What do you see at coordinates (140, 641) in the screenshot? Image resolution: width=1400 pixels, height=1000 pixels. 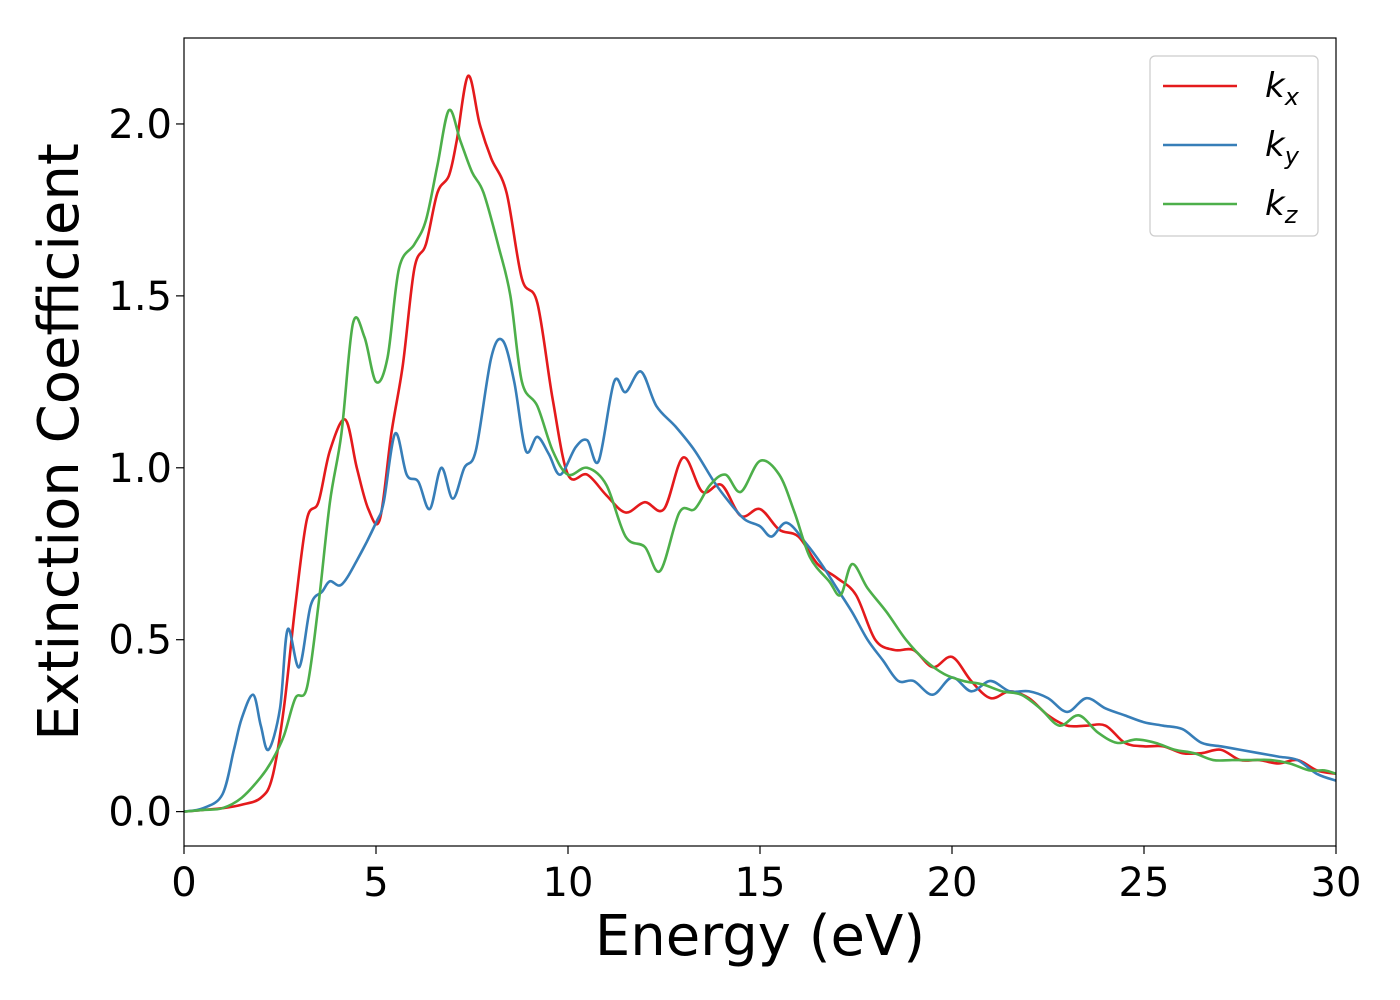 I see `y-tick-label: 0.5` at bounding box center [140, 641].